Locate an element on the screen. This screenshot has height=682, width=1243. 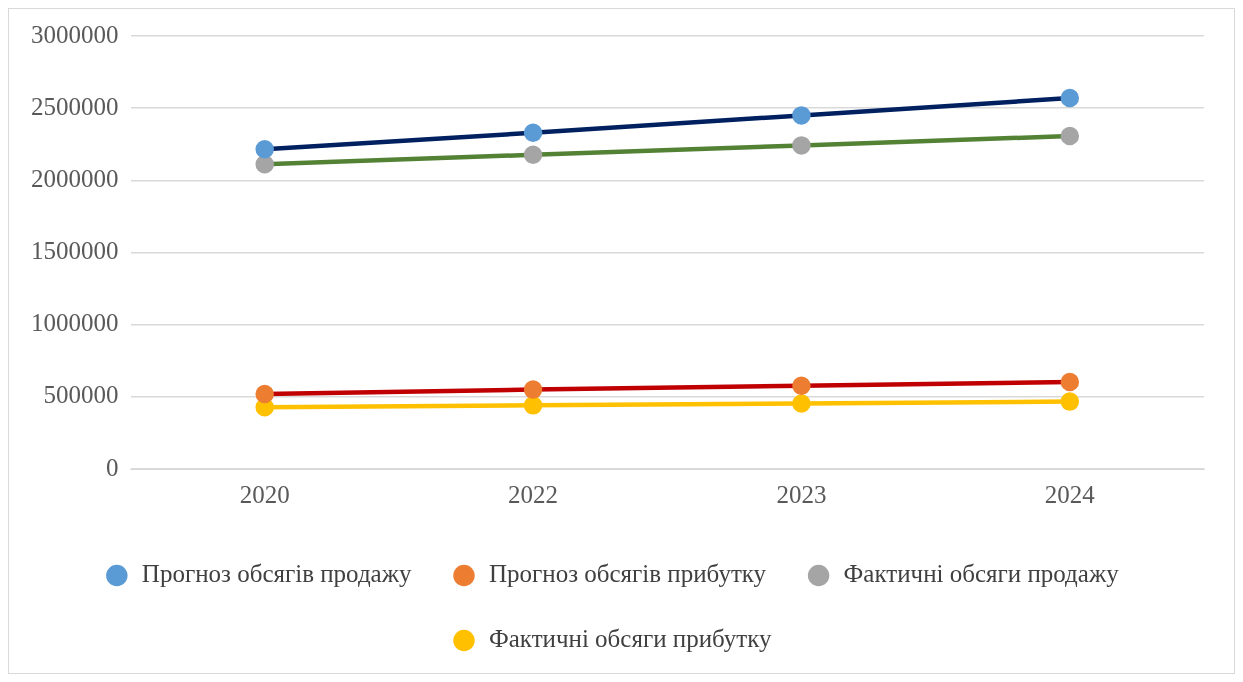
x-tick-label: 2022 is located at coordinates (533, 494).